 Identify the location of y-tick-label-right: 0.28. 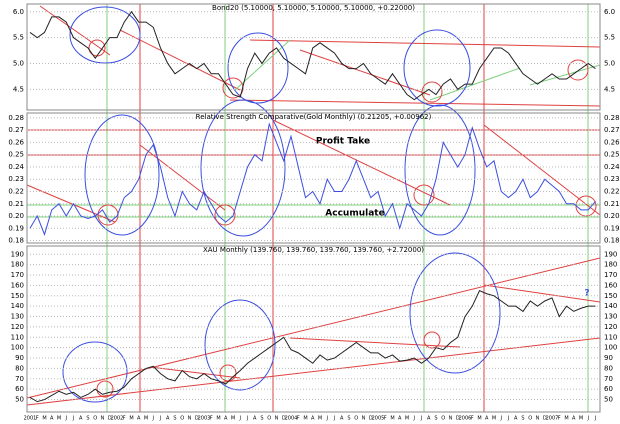
(612, 118).